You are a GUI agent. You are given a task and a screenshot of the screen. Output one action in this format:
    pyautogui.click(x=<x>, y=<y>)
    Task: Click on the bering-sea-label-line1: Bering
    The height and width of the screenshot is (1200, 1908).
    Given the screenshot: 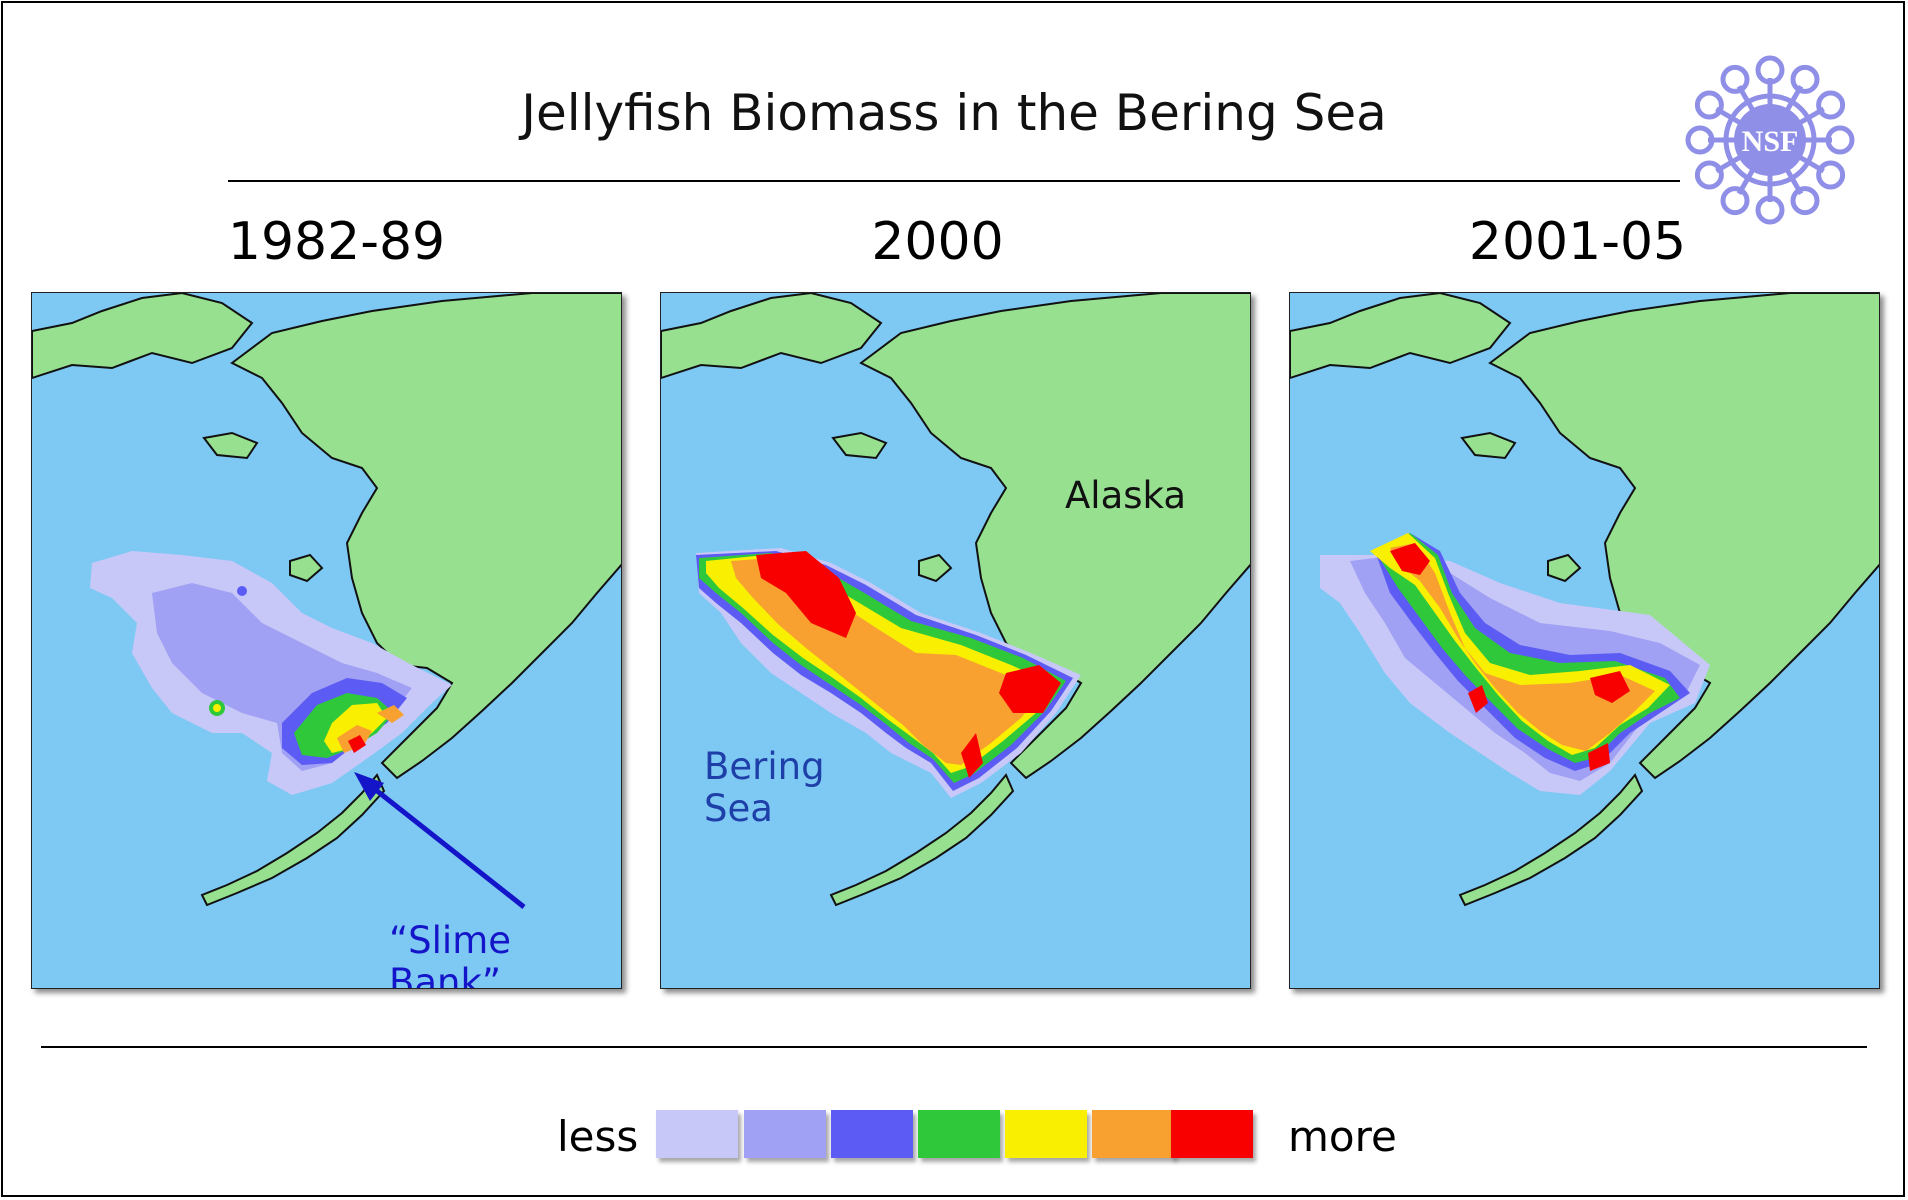 What is the action you would take?
    pyautogui.click(x=764, y=766)
    